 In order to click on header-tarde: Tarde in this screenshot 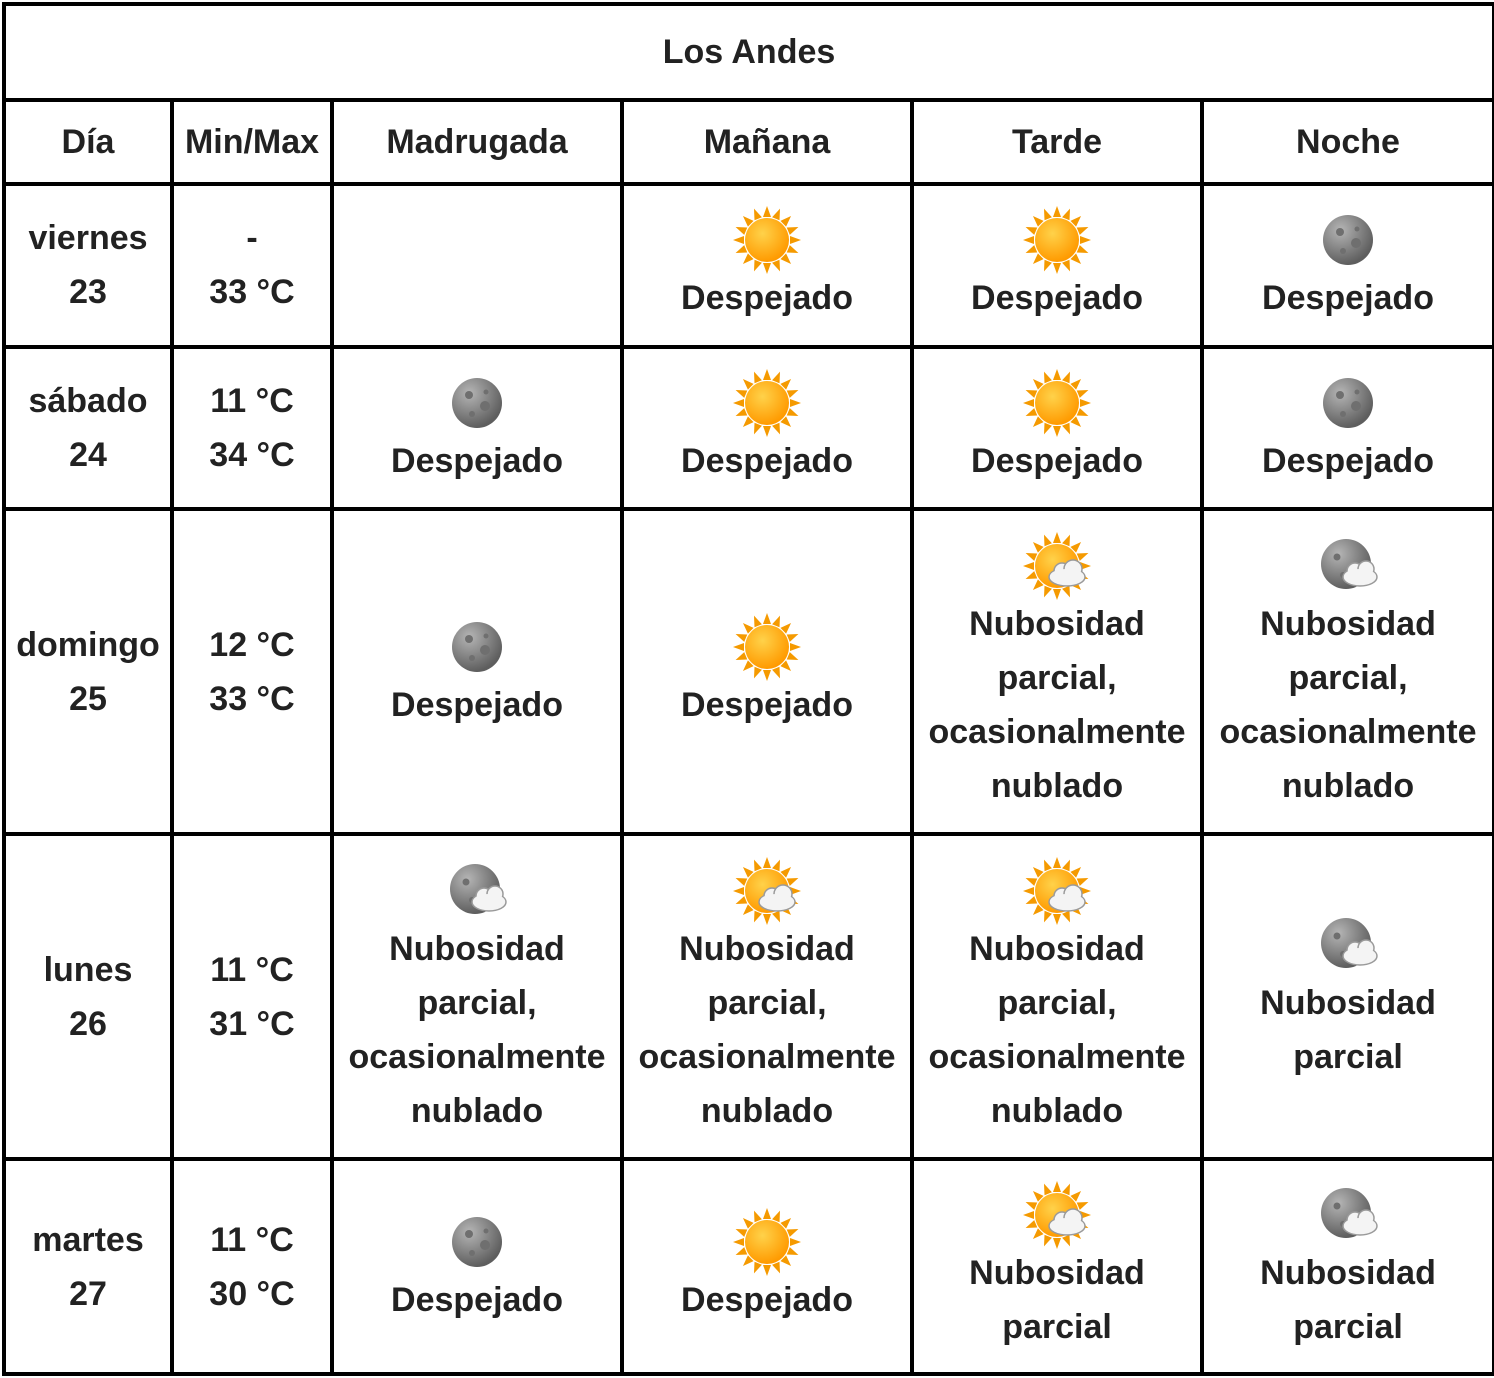, I will do `click(1057, 142)`.